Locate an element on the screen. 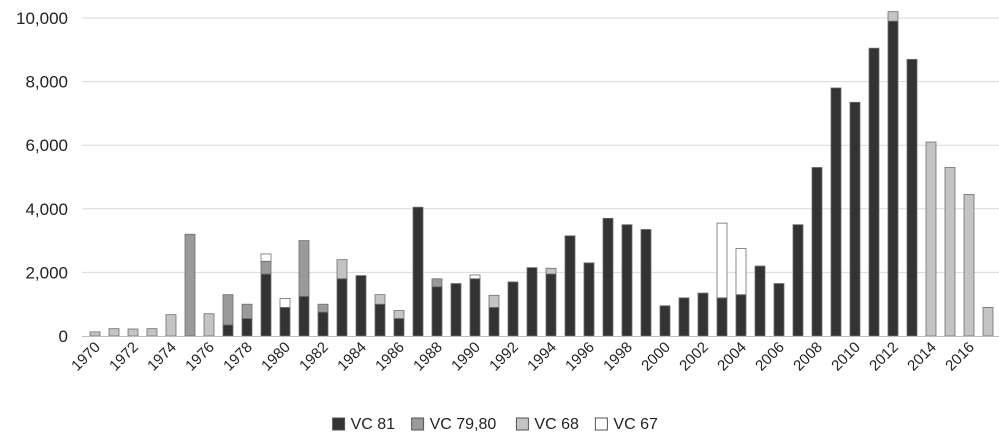 Image resolution: width=999 pixels, height=447 pixels. legend-label: VC 79,80 is located at coordinates (463, 424).